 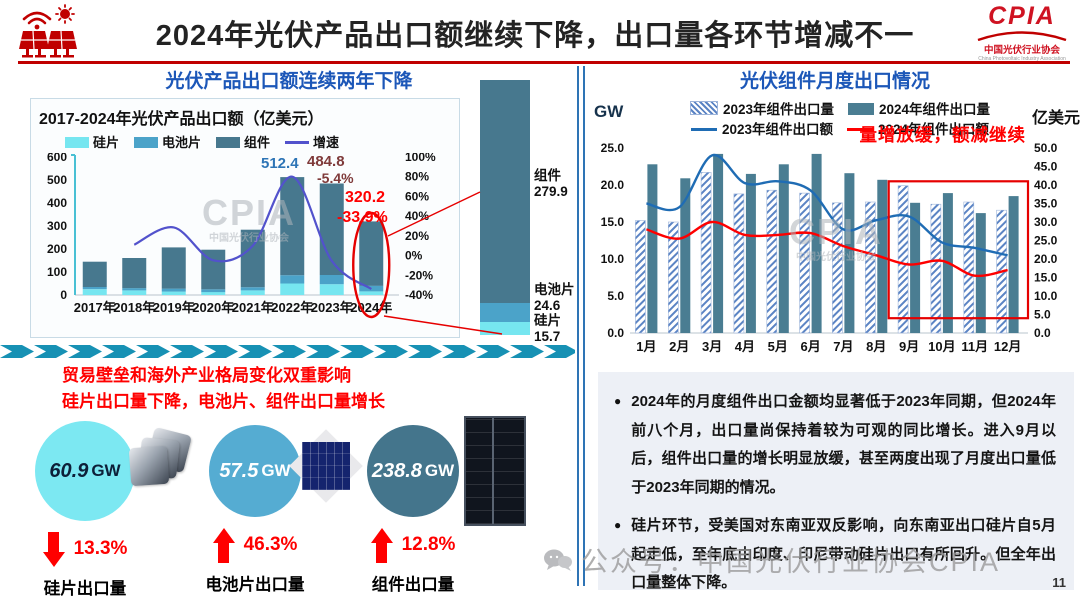 I want to click on solid-swatch, so click(x=861, y=109).